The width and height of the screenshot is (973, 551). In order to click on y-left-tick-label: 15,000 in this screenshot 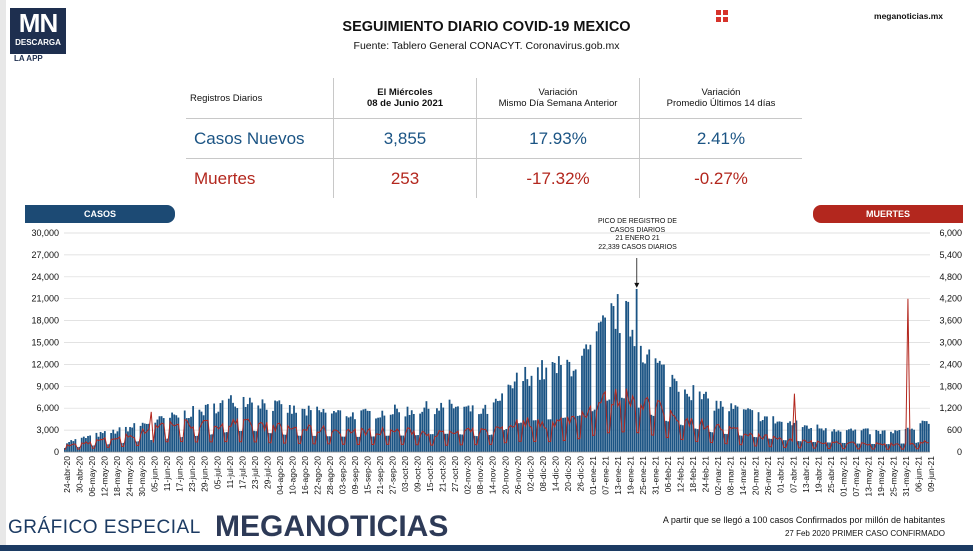, I will do `click(45, 343)`.